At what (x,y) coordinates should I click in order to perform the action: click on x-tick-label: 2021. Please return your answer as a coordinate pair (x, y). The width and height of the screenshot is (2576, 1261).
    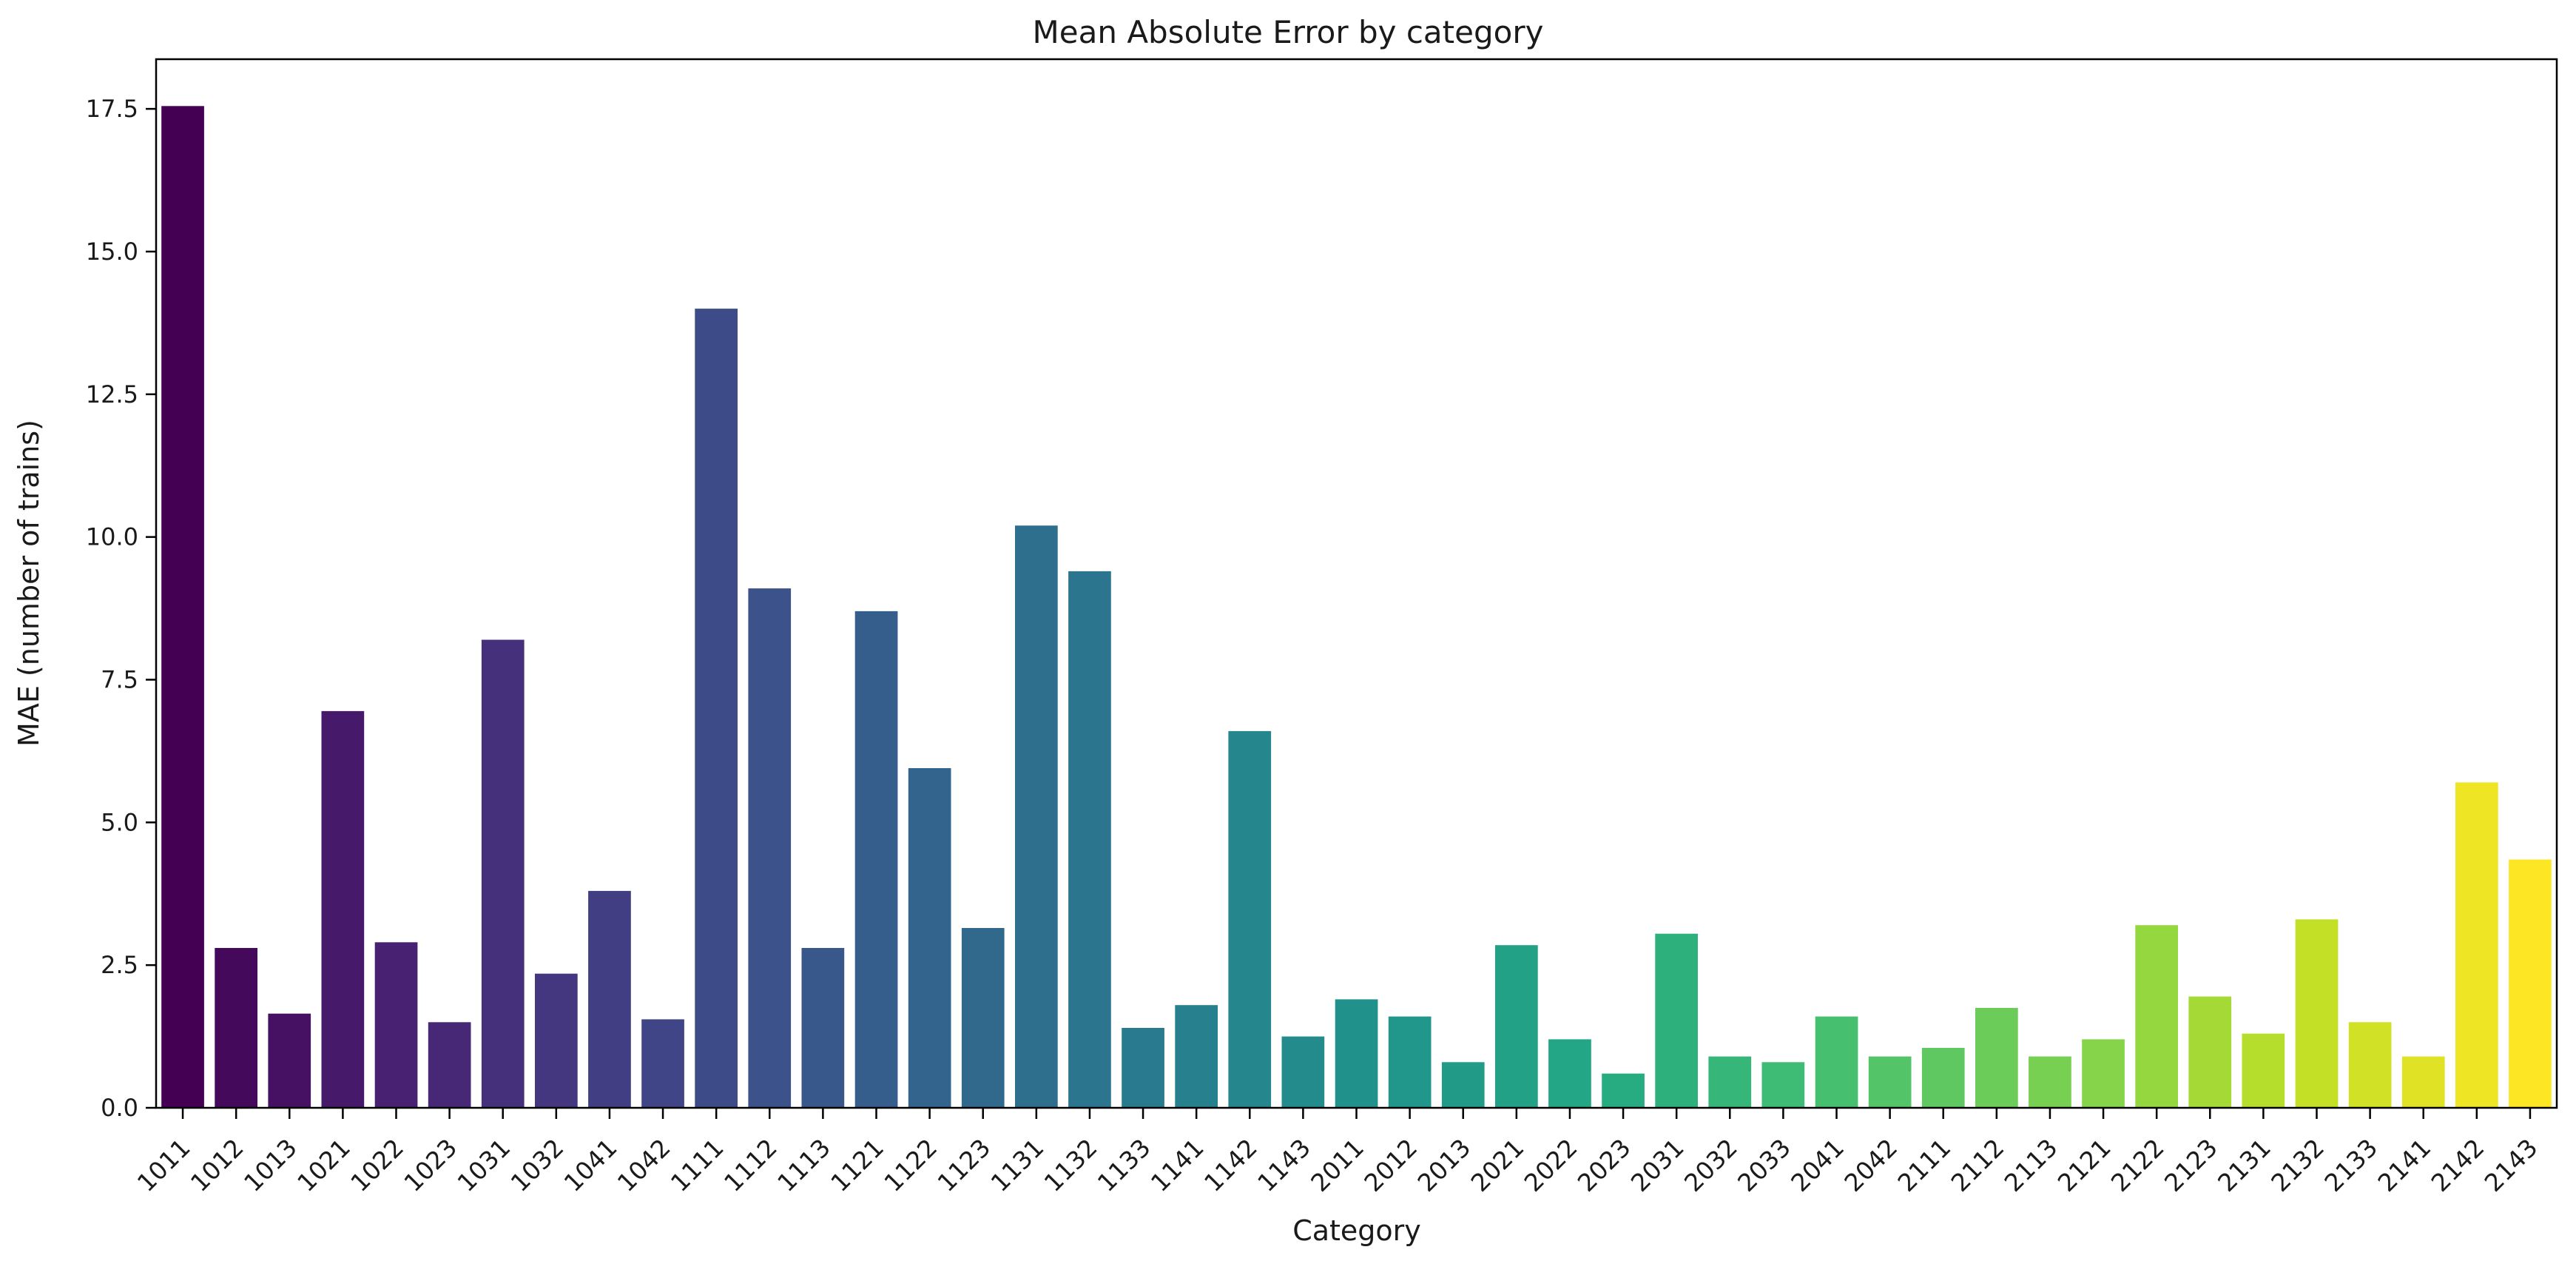
    Looking at the image, I should click on (1498, 1165).